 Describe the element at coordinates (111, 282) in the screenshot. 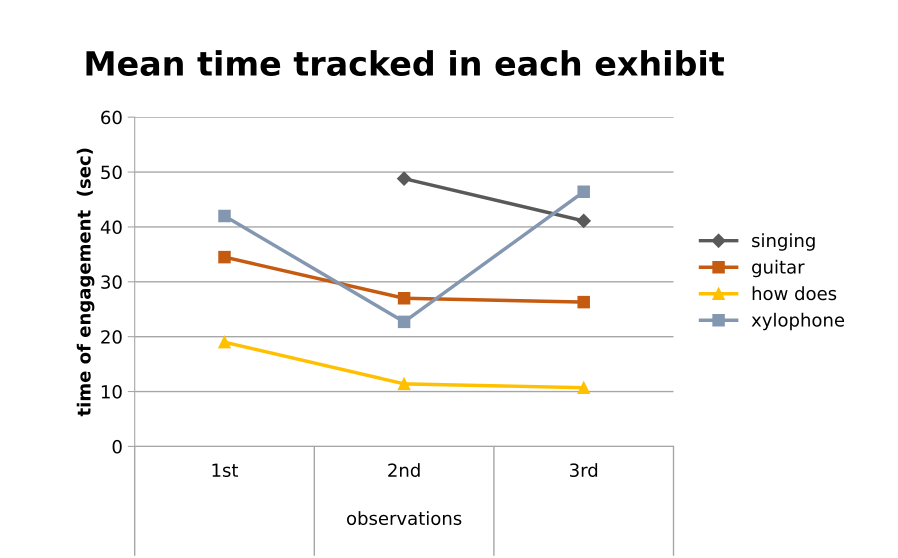

I see `y-tick-label: 30` at that location.